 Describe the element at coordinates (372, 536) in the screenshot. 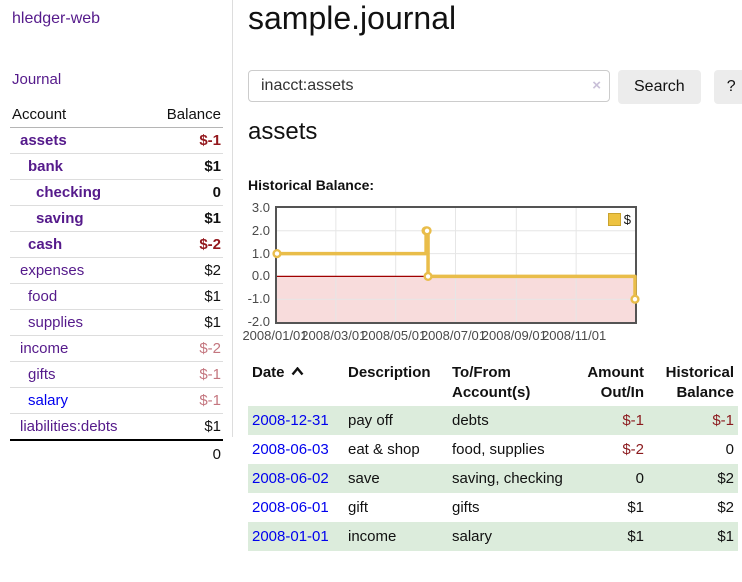

I see `transaction-description: income` at that location.